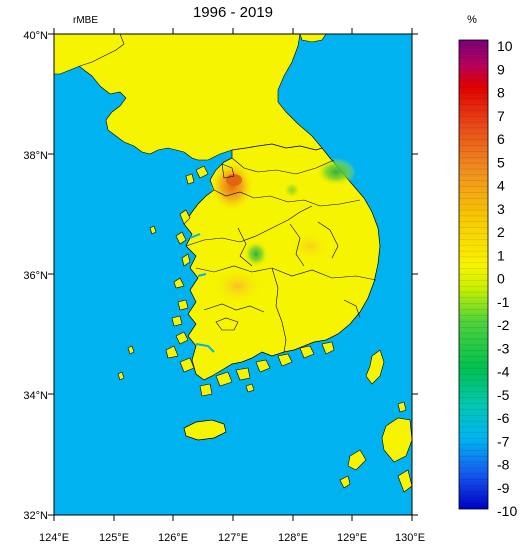  I want to click on colorbar-tick-label: 1, so click(501, 255).